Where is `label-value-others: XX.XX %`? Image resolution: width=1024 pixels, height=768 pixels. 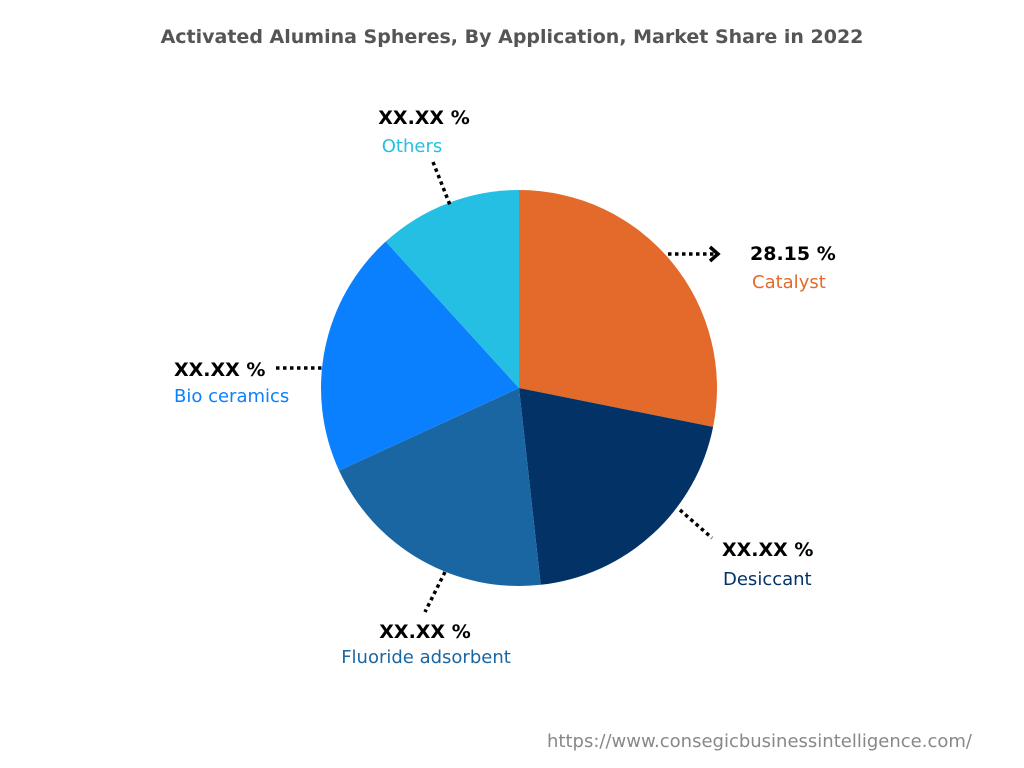 label-value-others: XX.XX % is located at coordinates (423, 118).